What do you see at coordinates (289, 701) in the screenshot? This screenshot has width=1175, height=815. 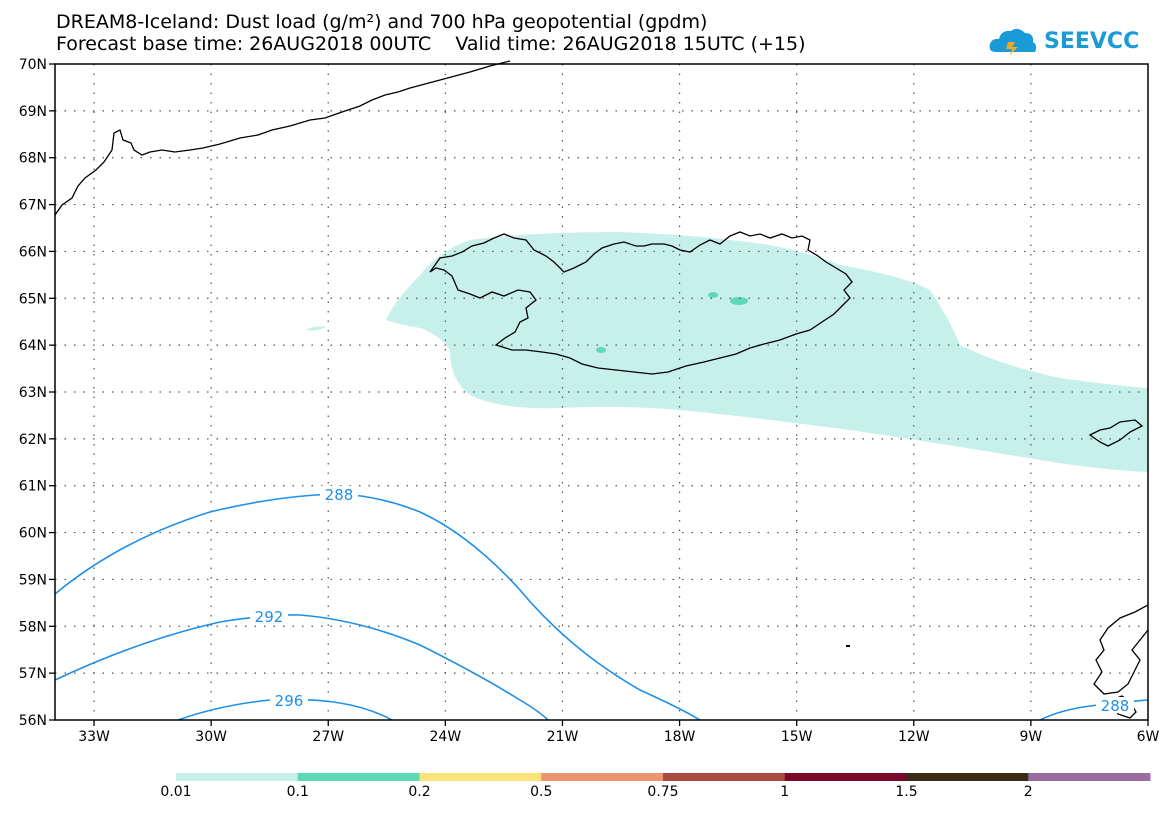 I see `contour-label-296: 296` at bounding box center [289, 701].